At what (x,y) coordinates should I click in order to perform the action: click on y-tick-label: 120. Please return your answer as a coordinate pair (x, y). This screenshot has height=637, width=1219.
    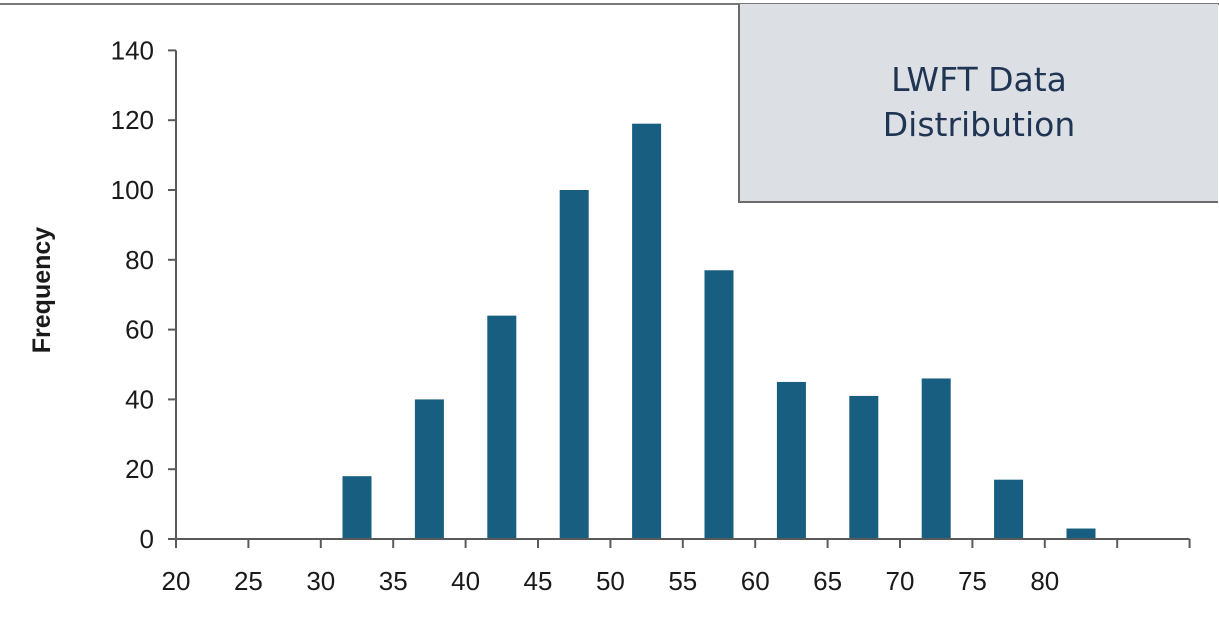
    Looking at the image, I should click on (132, 120).